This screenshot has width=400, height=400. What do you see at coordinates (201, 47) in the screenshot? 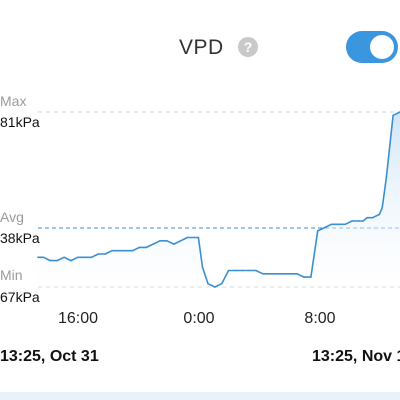
I see `page-title: VPD` at bounding box center [201, 47].